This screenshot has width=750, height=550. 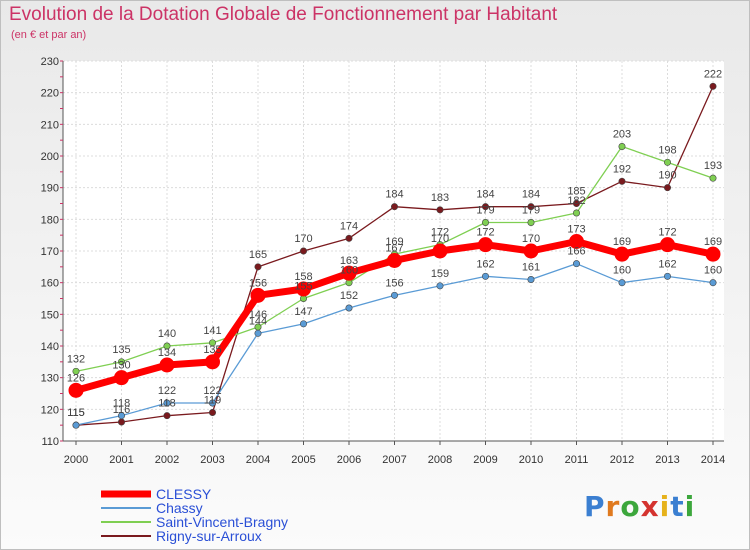 What do you see at coordinates (595, 506) in the screenshot?
I see `logo-letter: P` at bounding box center [595, 506].